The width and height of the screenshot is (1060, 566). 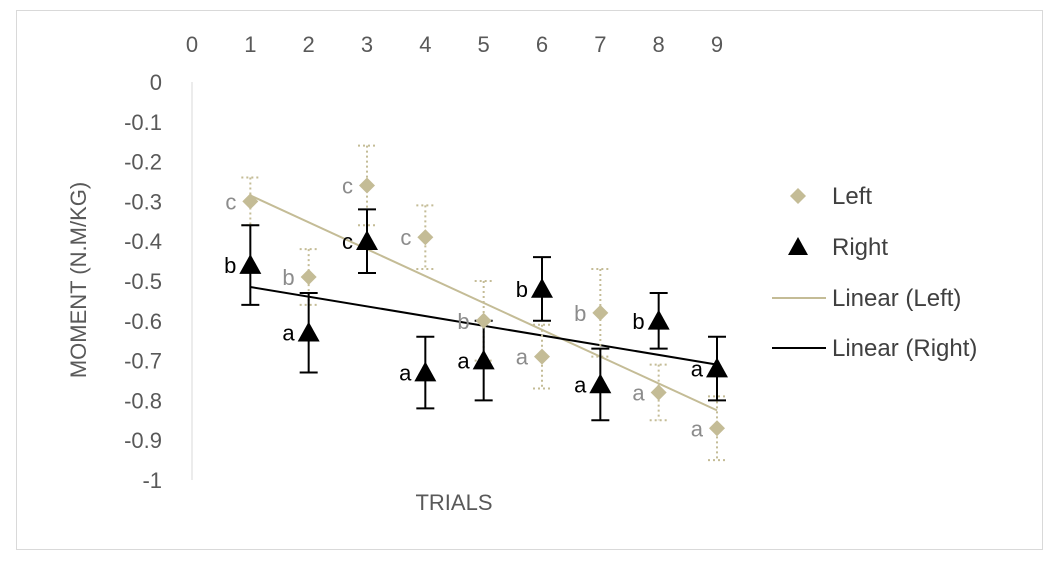 I want to click on x-axis-title: TRIALS, so click(x=453, y=502).